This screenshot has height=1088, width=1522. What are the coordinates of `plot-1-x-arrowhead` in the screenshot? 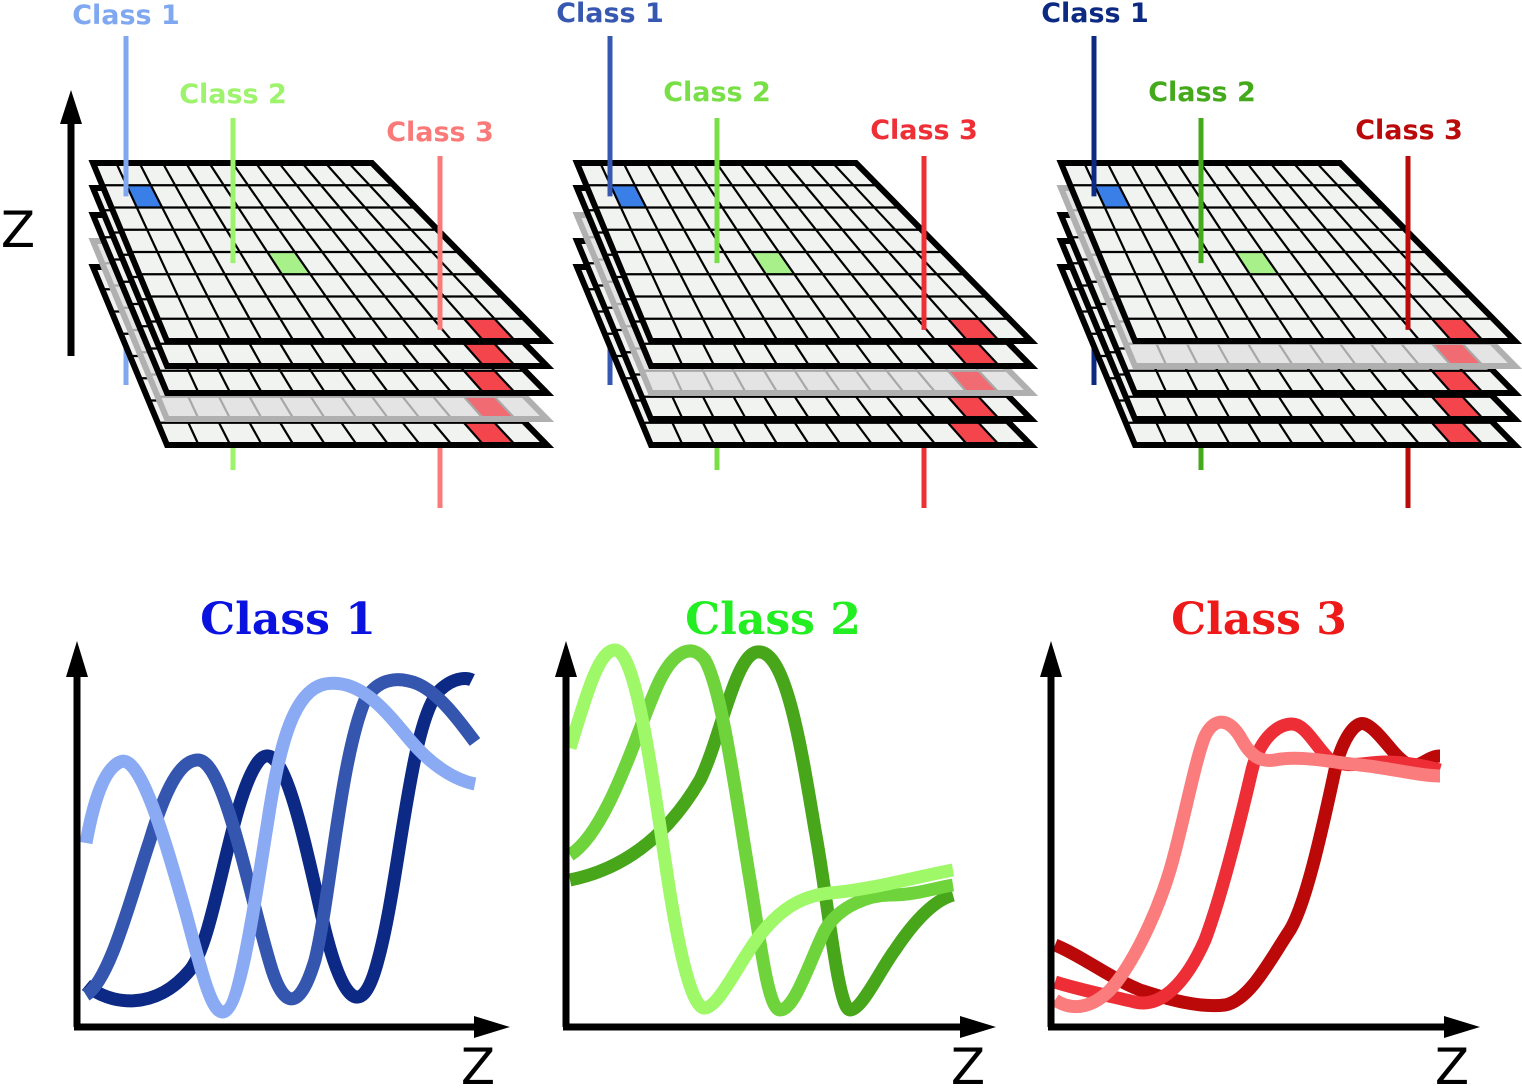 It's located at (492, 1027).